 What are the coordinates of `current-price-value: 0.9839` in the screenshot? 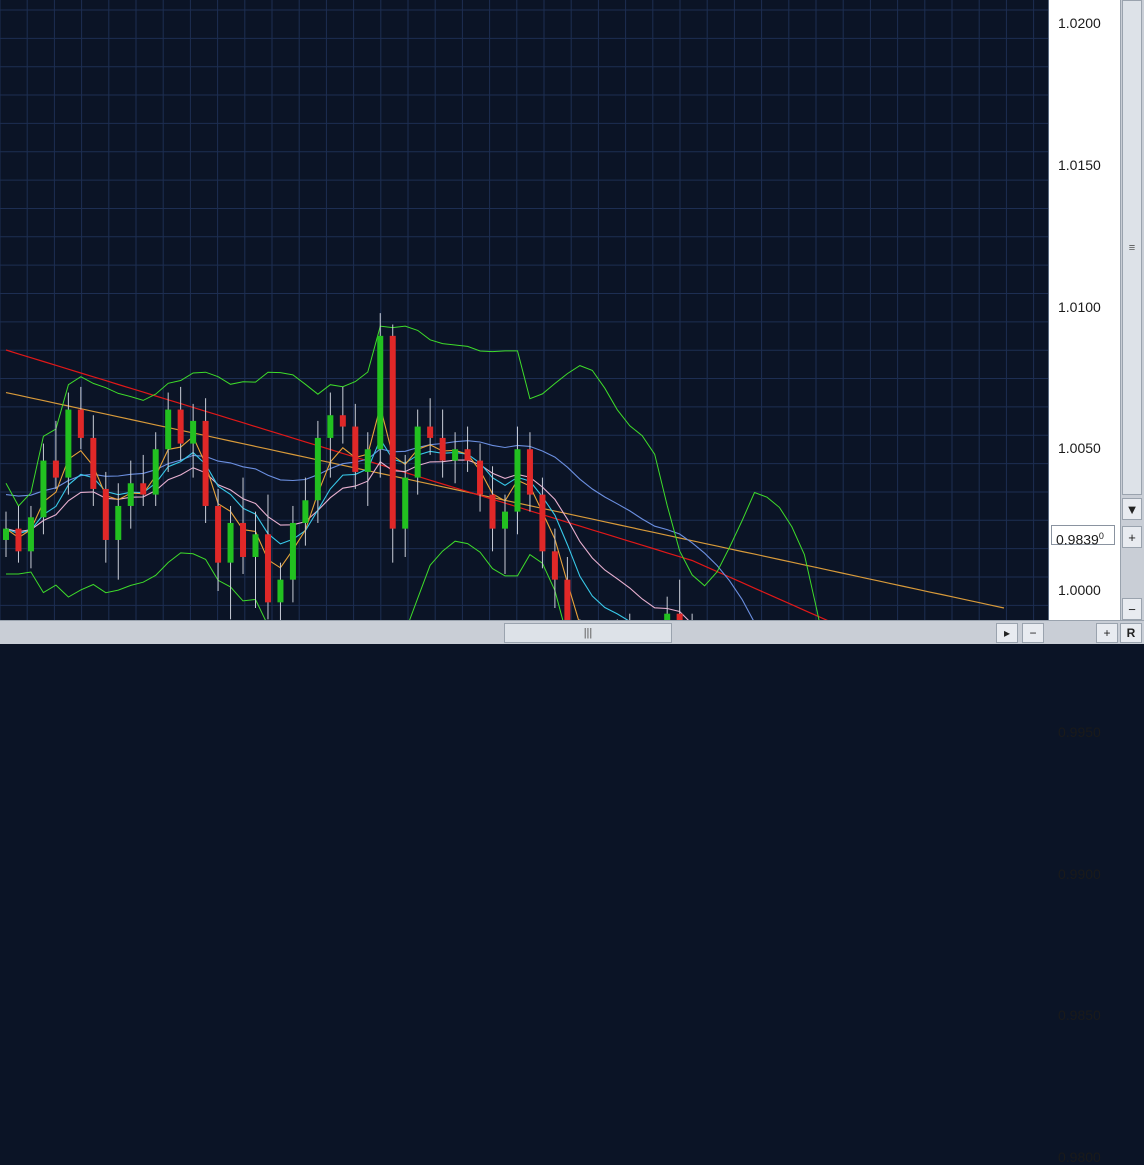 It's located at (1077, 539).